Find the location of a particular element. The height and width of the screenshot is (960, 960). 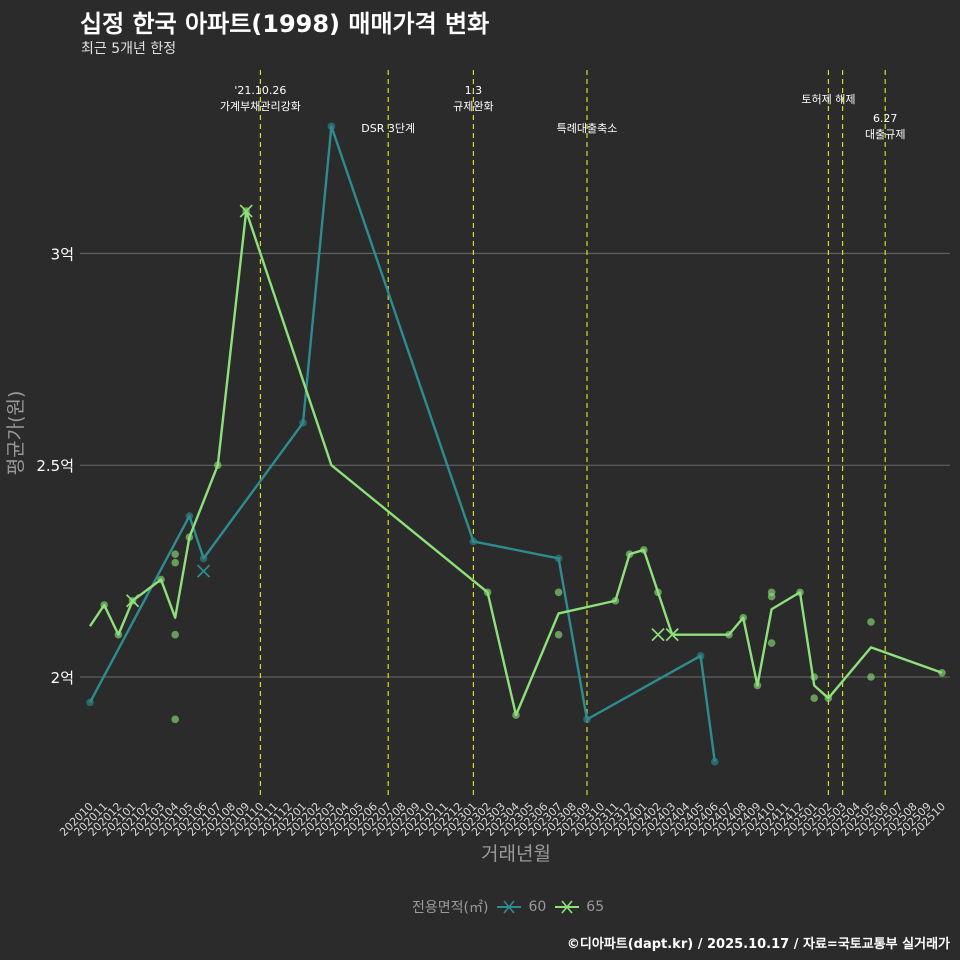

chart-title: 십정 한국 아파트(1998) 매매가격 변화 is located at coordinates (285, 24).